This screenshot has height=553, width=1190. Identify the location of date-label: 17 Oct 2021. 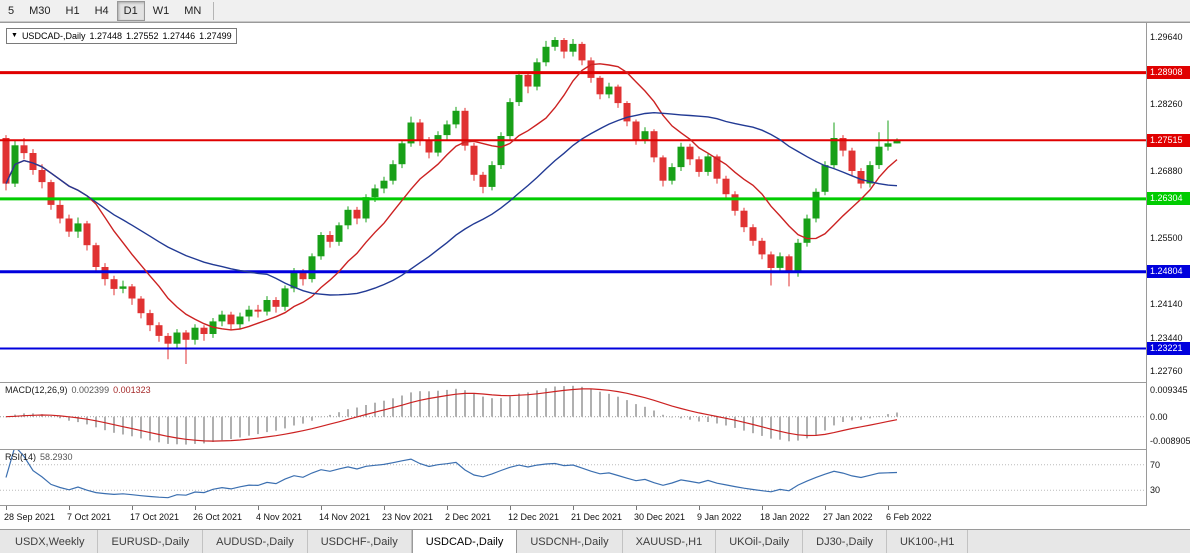
(155, 517).